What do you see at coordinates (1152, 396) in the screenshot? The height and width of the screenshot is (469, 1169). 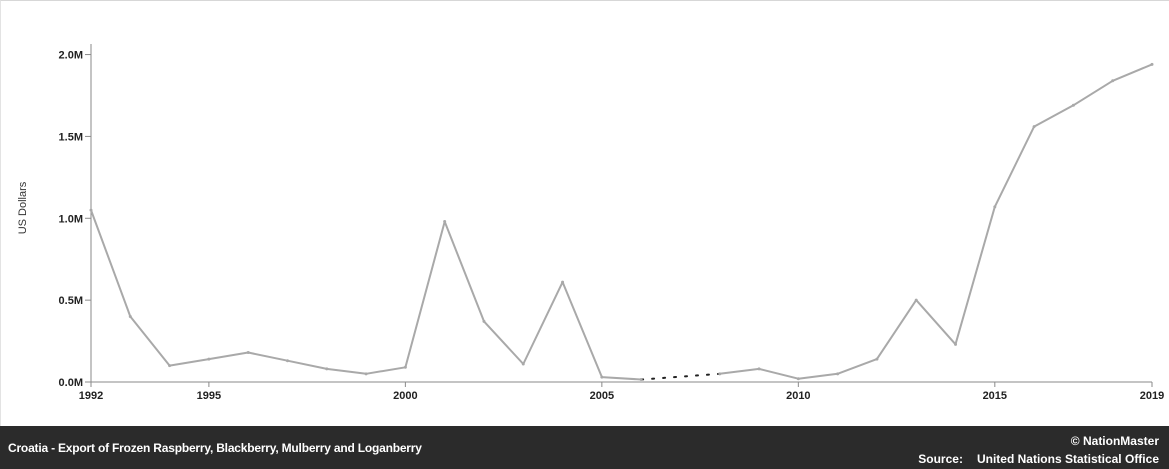 I see `x-tick-label: 2019` at bounding box center [1152, 396].